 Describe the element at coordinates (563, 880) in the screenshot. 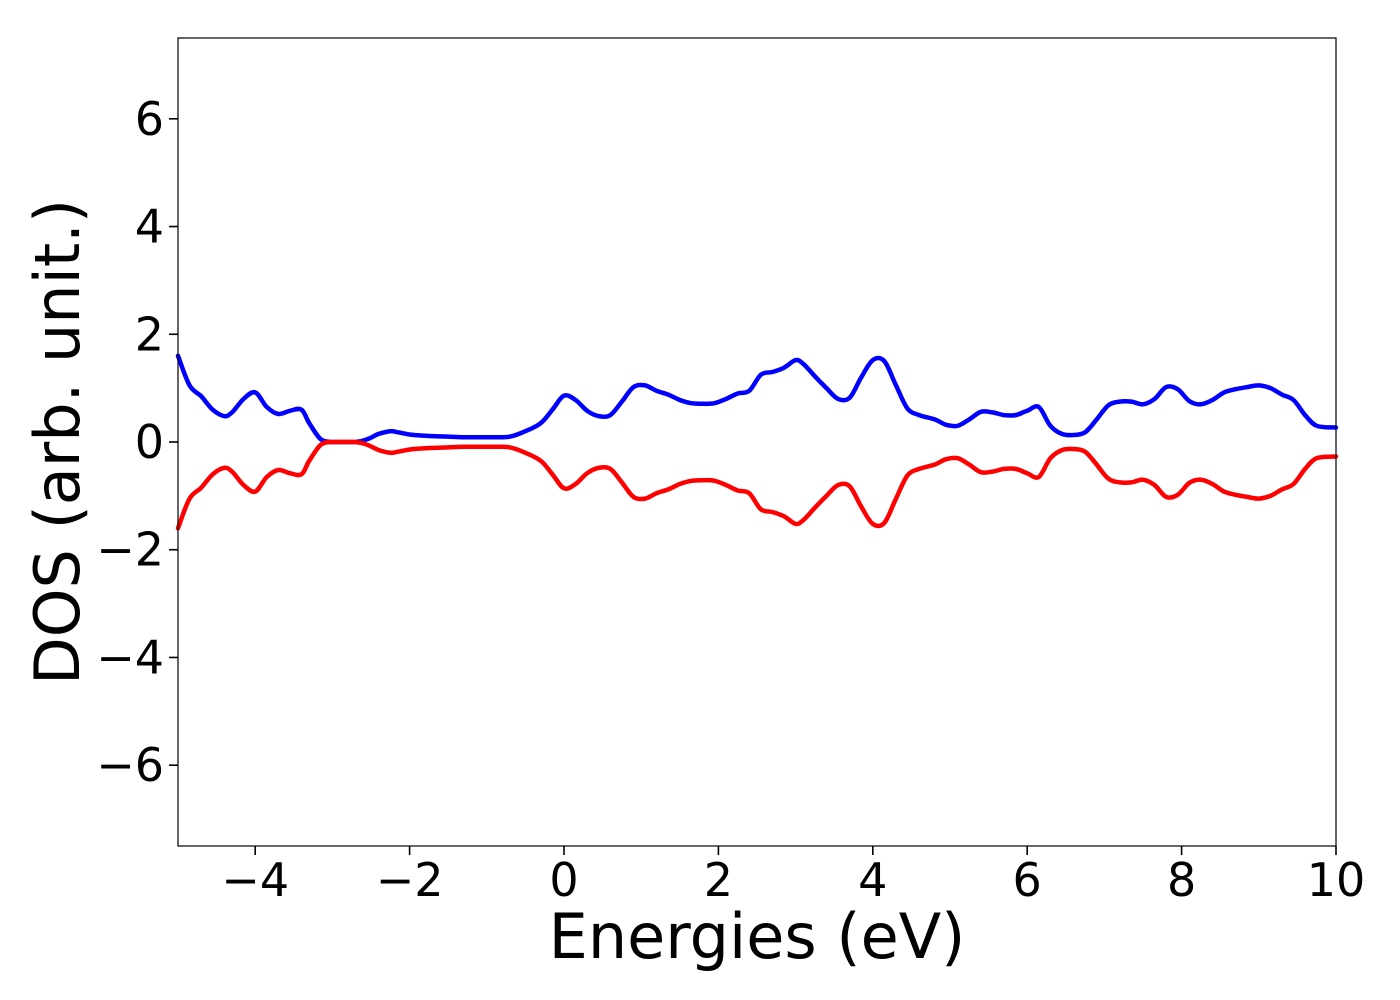

I see `x-tick-label: 0` at that location.